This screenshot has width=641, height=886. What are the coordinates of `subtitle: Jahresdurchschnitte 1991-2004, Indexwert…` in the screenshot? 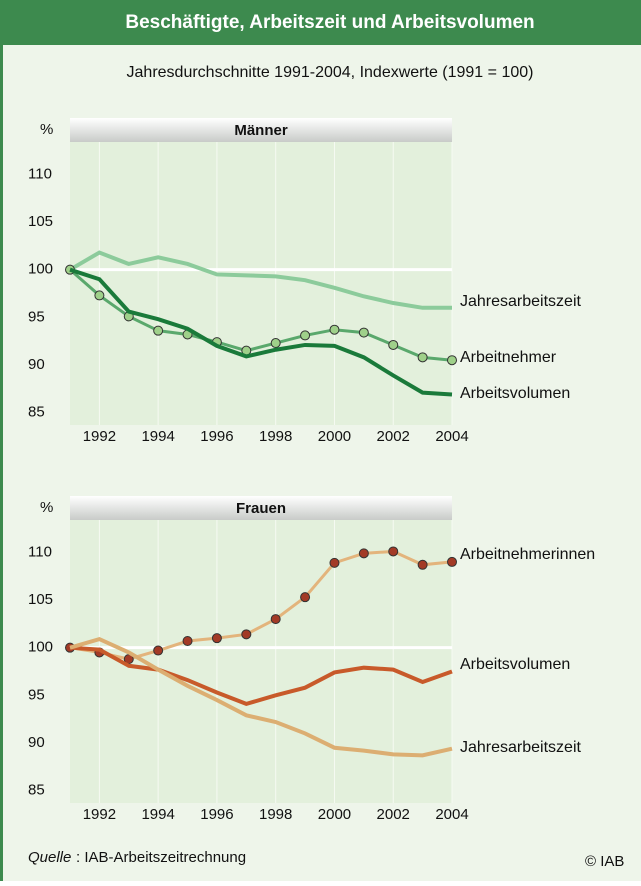 It's located at (330, 72).